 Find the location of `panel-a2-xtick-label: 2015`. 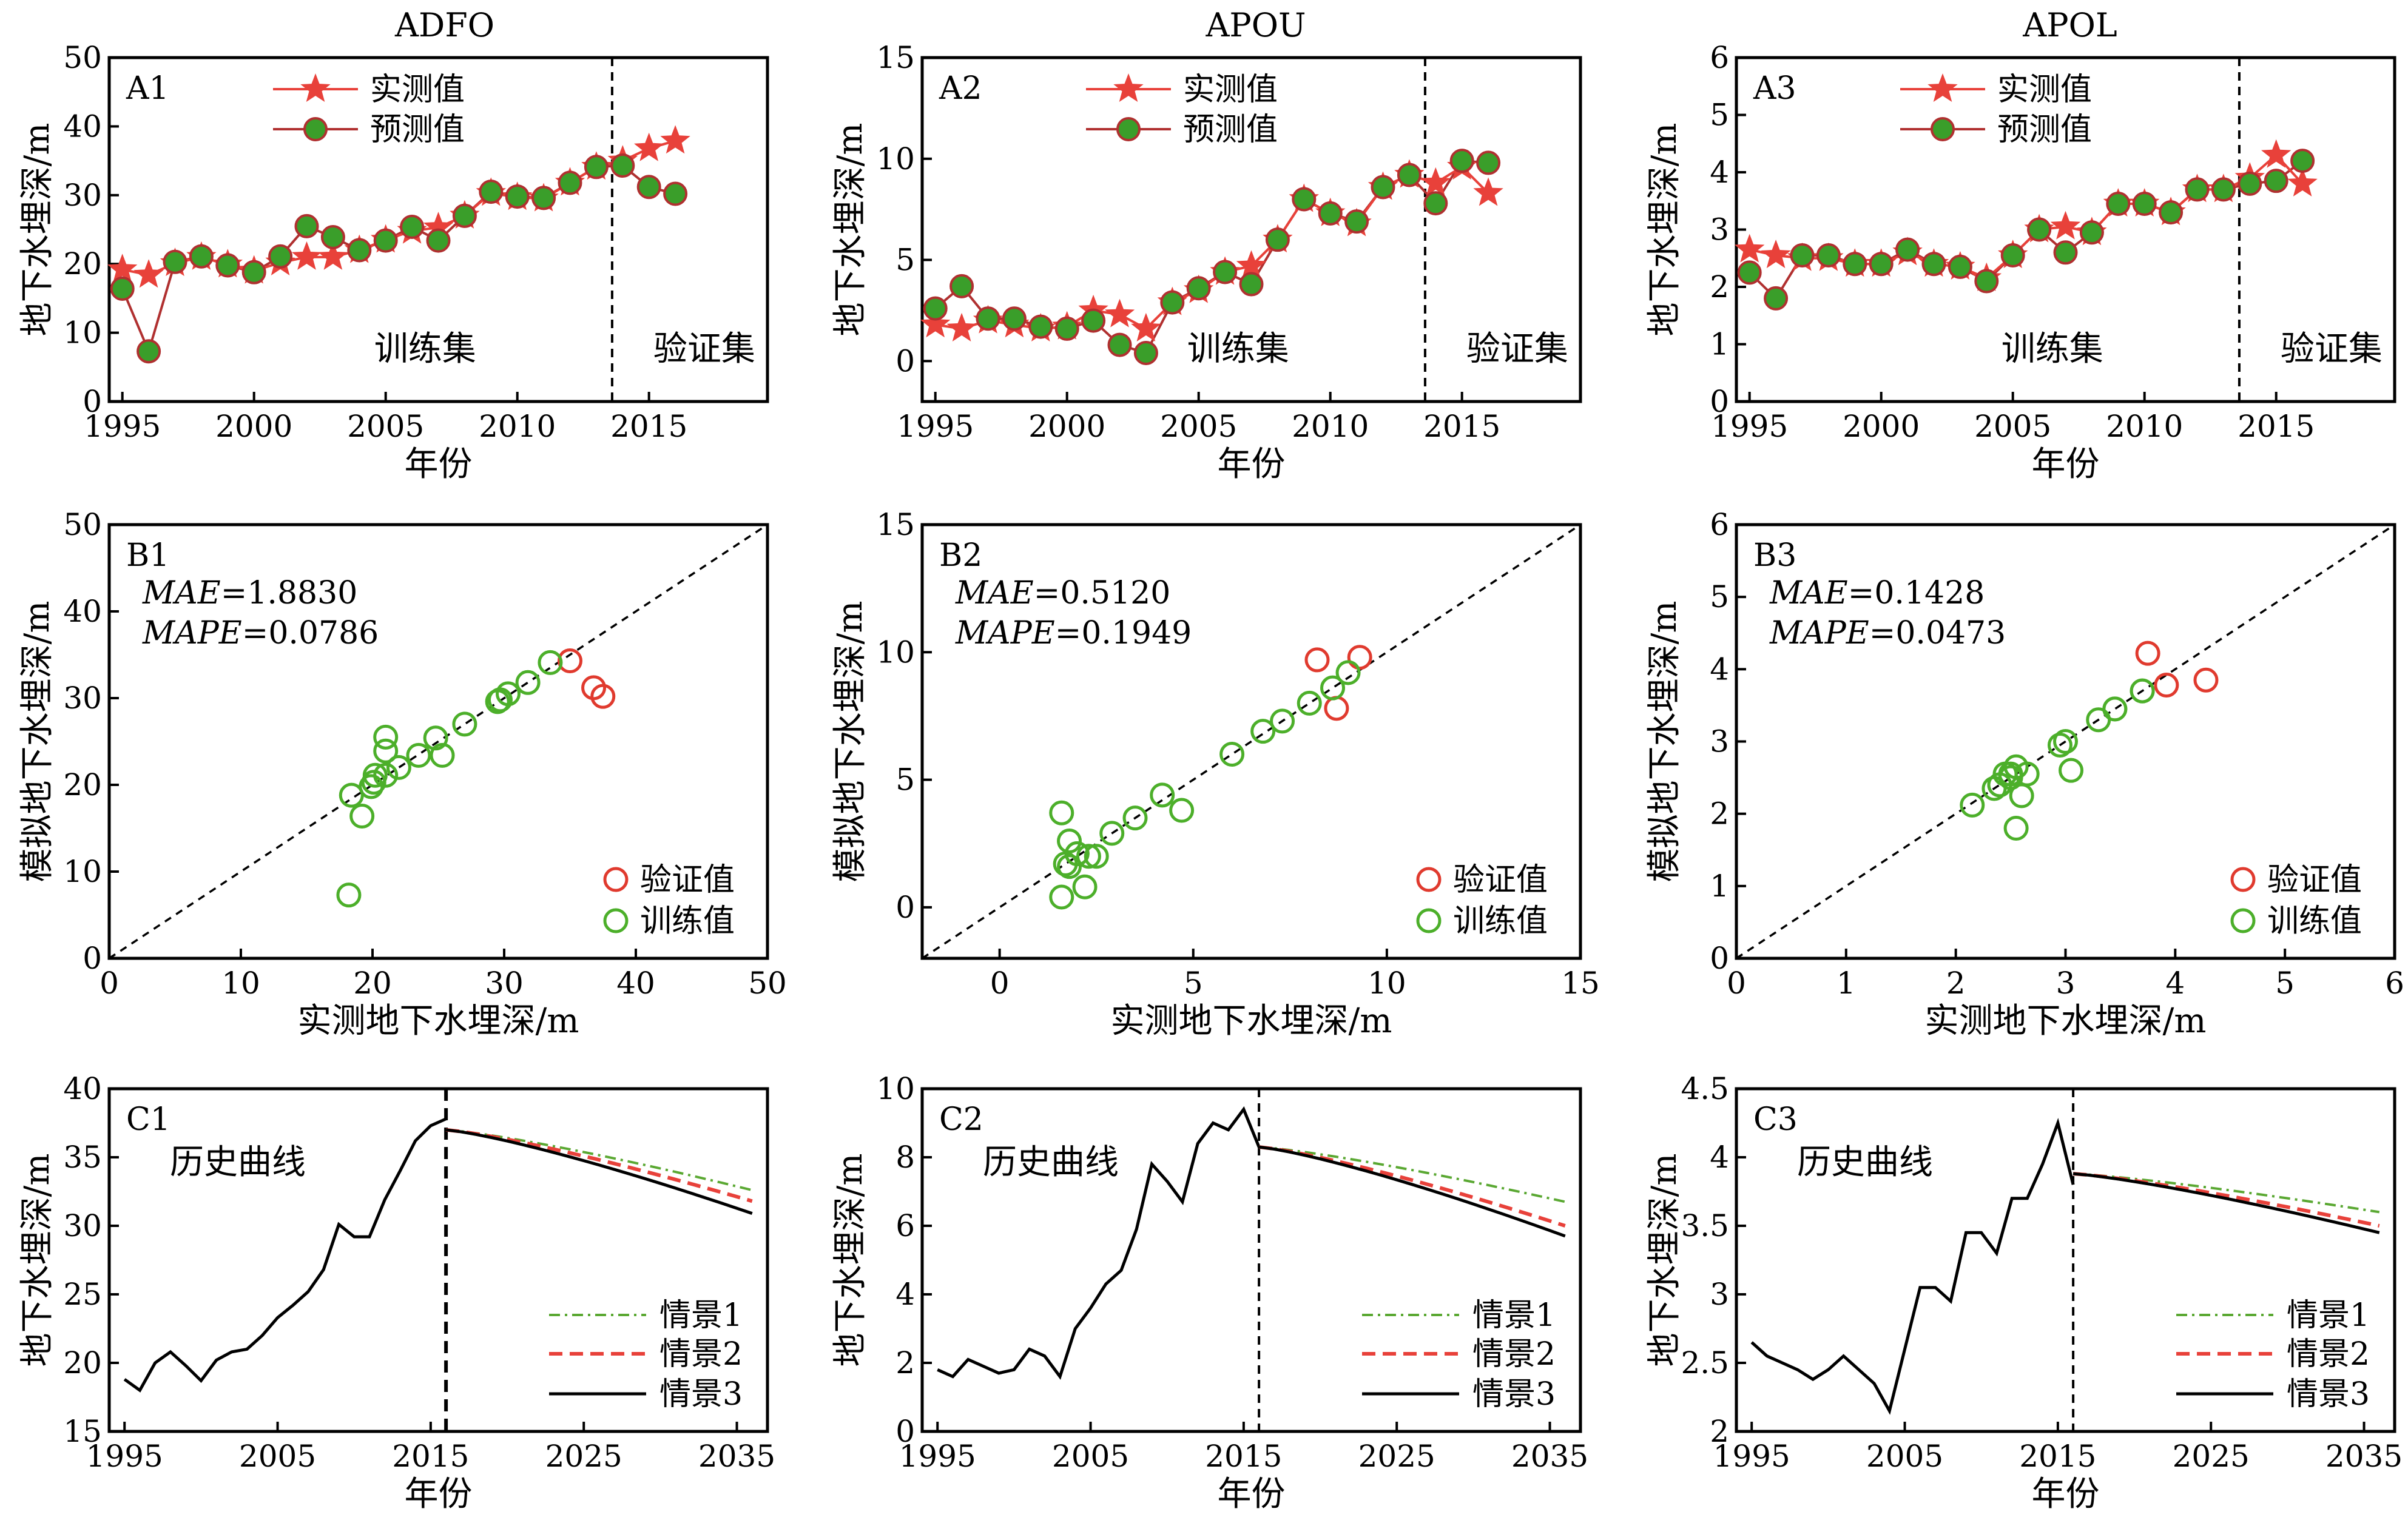

panel-a2-xtick-label: 2015 is located at coordinates (1461, 426).